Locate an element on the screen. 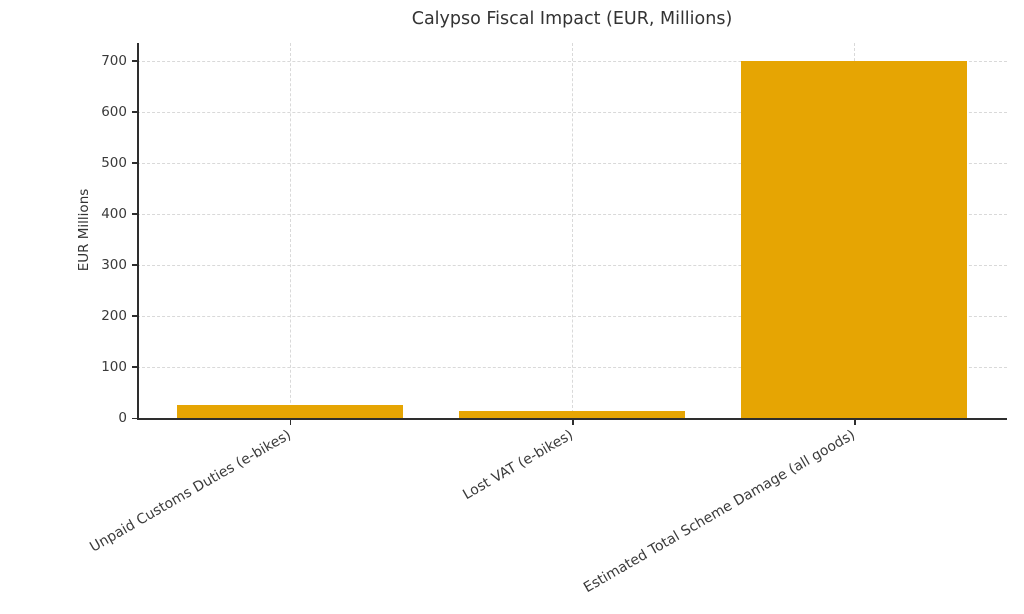  x-axis-spine is located at coordinates (572, 419).